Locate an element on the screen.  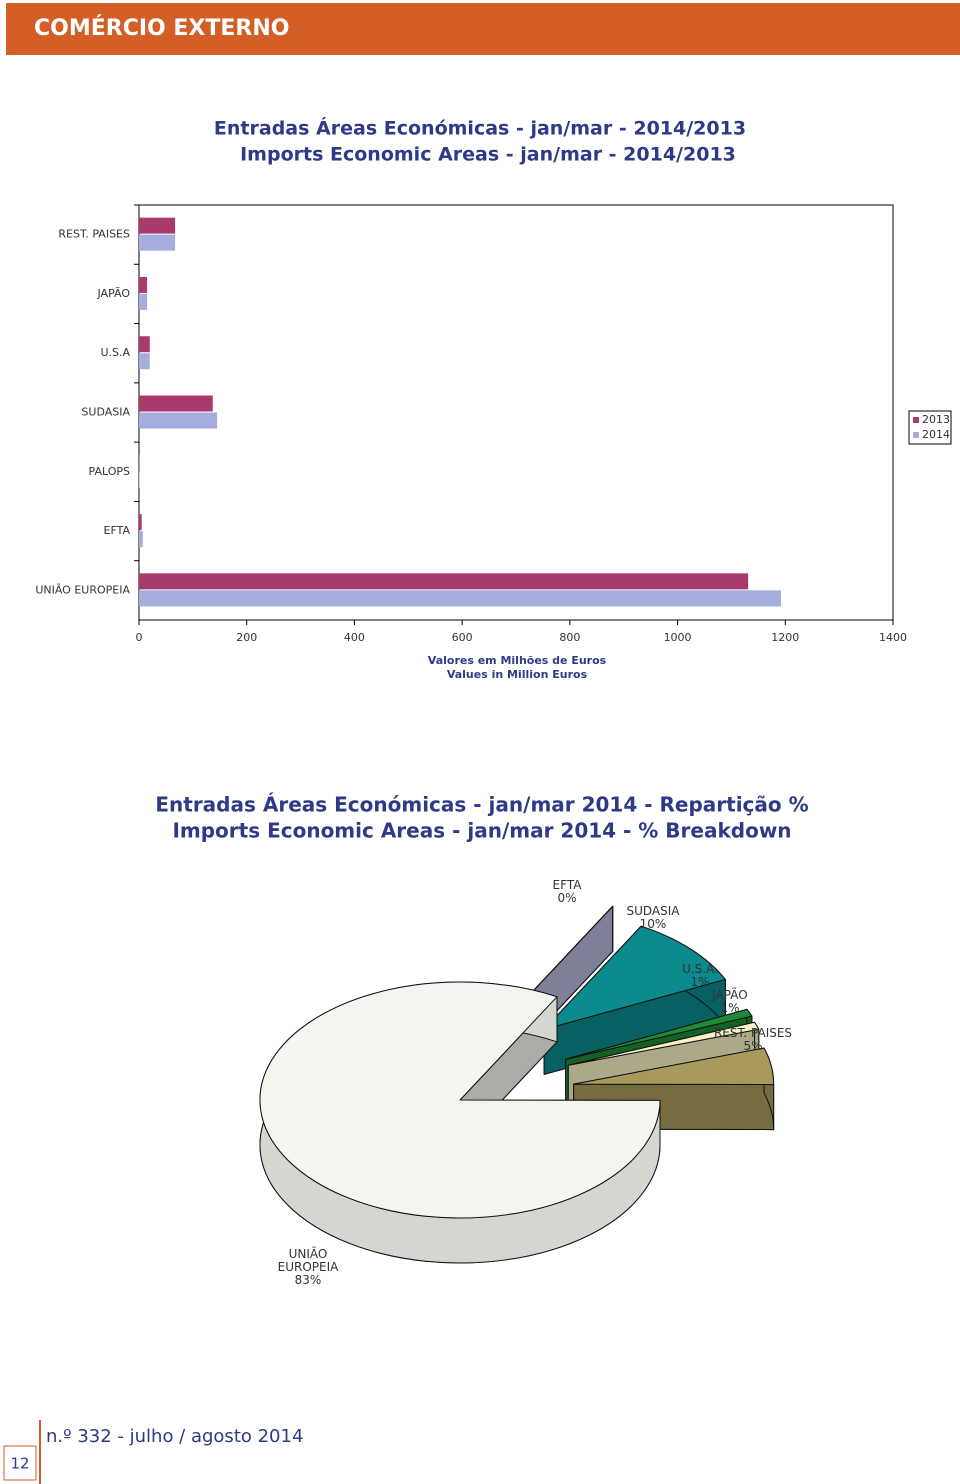
legend-label: 2014 is located at coordinates (936, 434).